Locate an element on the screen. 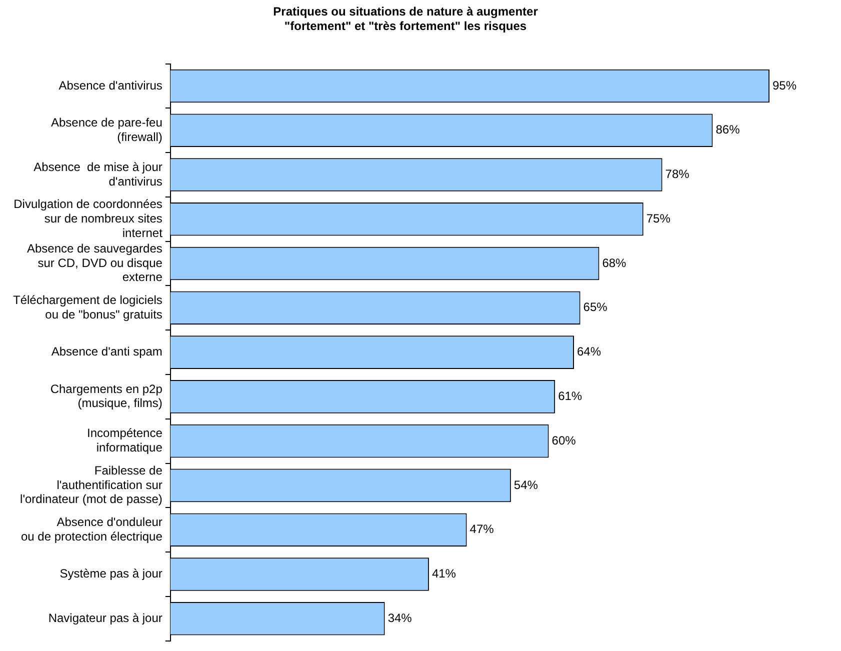  data-label: 61% is located at coordinates (570, 395).